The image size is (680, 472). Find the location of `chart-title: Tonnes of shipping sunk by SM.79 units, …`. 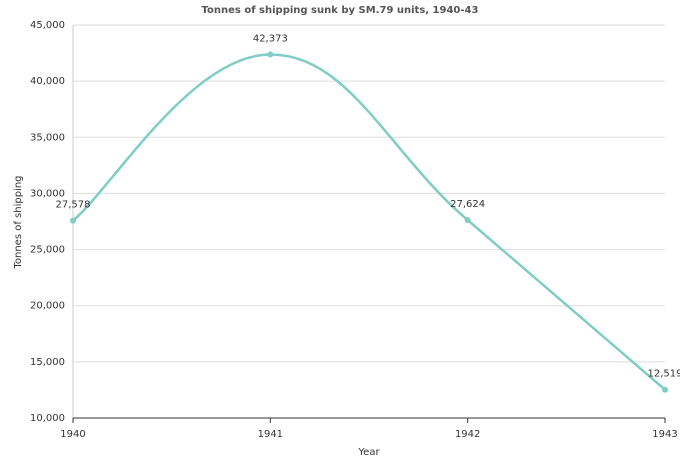

chart-title: Tonnes of shipping sunk by SM.79 units, … is located at coordinates (340, 10).